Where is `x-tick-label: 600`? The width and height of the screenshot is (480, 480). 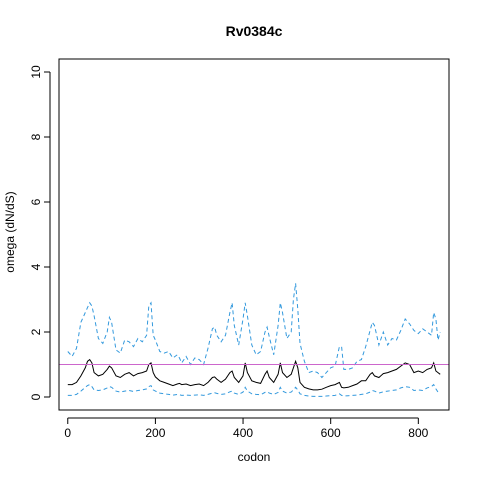
x-tick-label: 600 is located at coordinates (331, 433).